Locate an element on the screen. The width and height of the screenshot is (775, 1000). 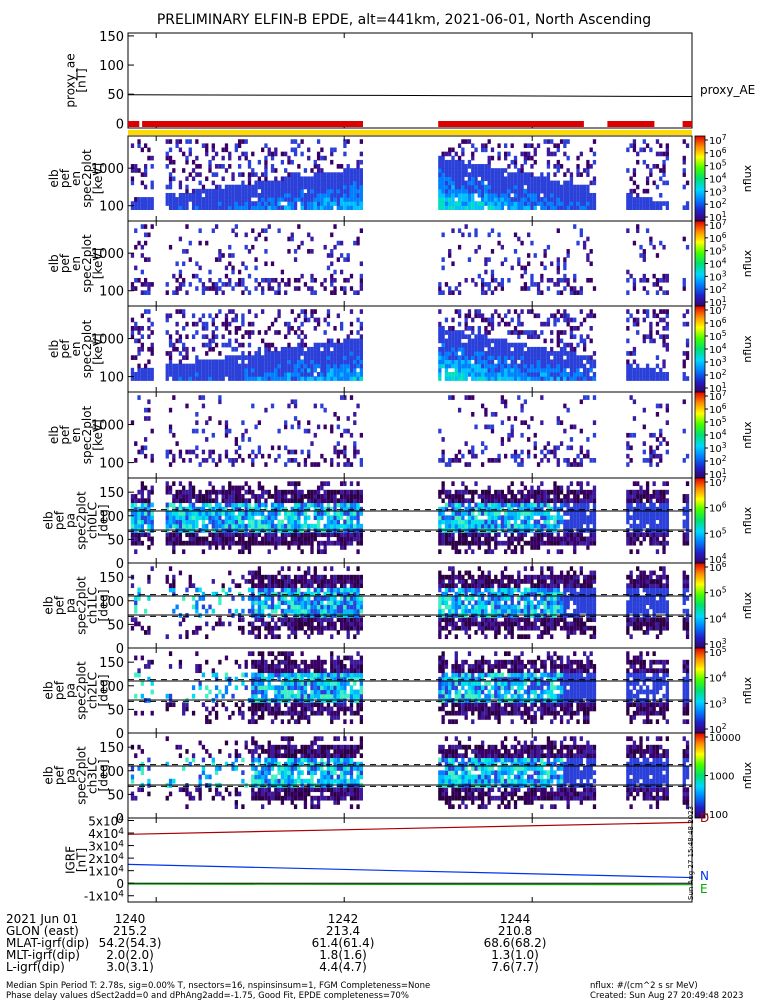
ztick-label: 10⁵ is located at coordinates (718, 251).